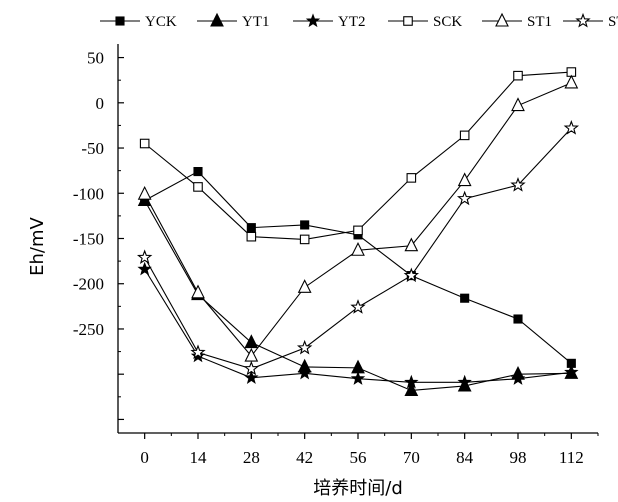 The height and width of the screenshot is (502, 618). What do you see at coordinates (571, 457) in the screenshot?
I see `x-tick-label: 112` at bounding box center [571, 457].